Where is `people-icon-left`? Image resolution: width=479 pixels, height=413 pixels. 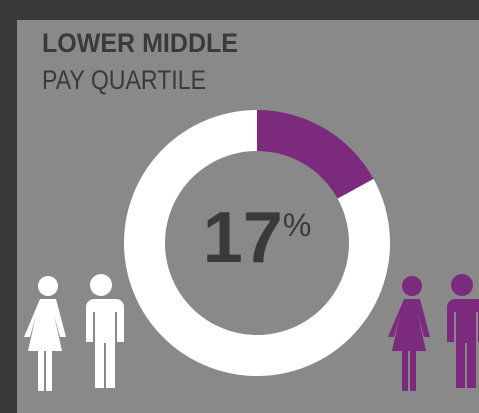
people-icon-left is located at coordinates (74, 332).